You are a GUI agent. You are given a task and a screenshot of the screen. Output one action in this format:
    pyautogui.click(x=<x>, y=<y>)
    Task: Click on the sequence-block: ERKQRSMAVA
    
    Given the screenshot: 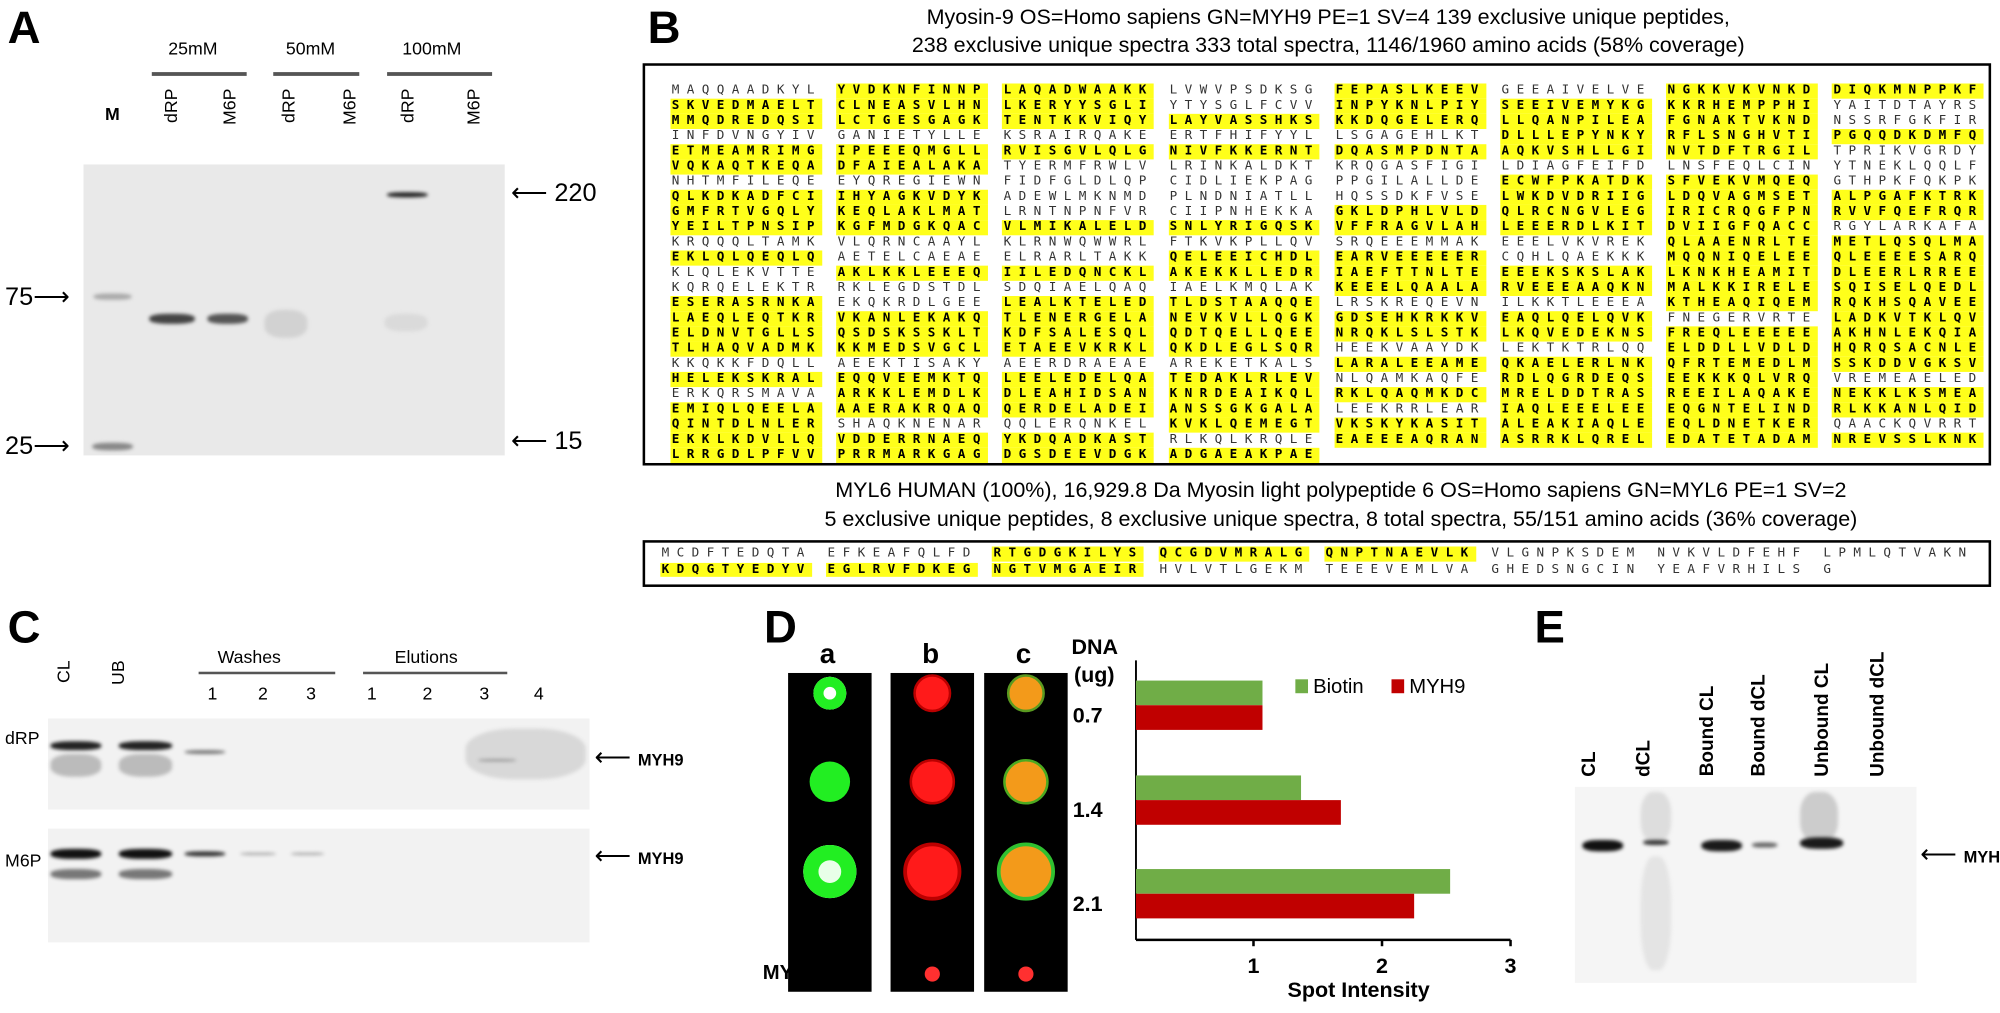 What is the action you would take?
    pyautogui.click(x=746, y=394)
    